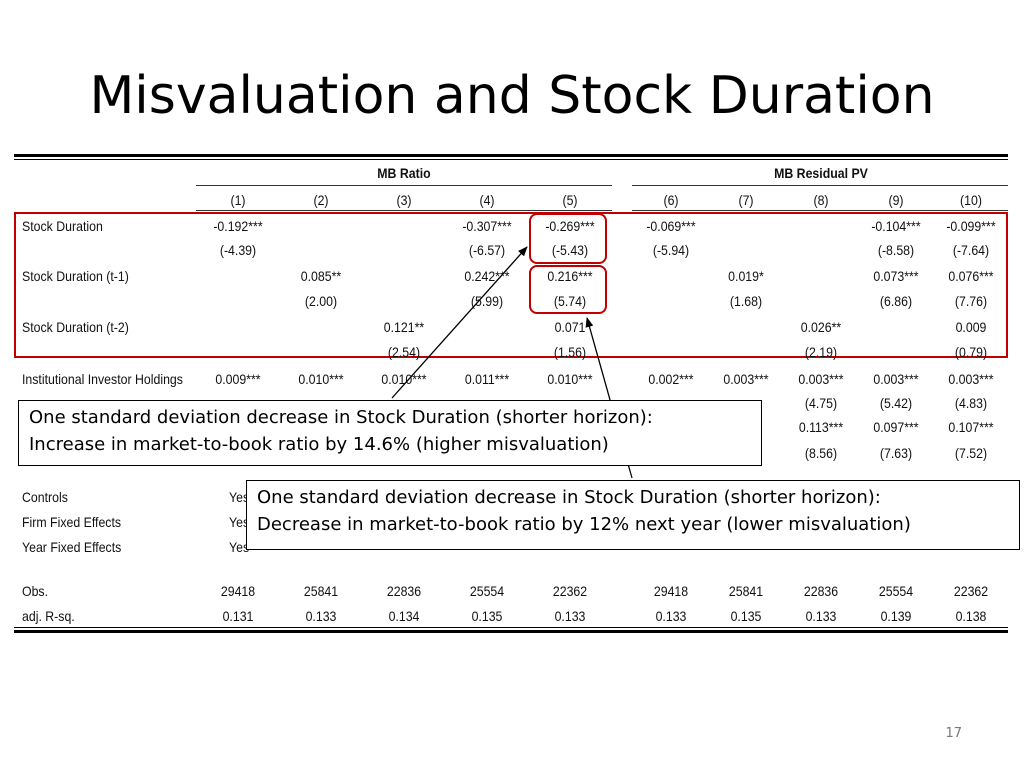 The height and width of the screenshot is (768, 1024). Describe the element at coordinates (971, 327) in the screenshot. I see `coefficient-cell: 0.009` at that location.